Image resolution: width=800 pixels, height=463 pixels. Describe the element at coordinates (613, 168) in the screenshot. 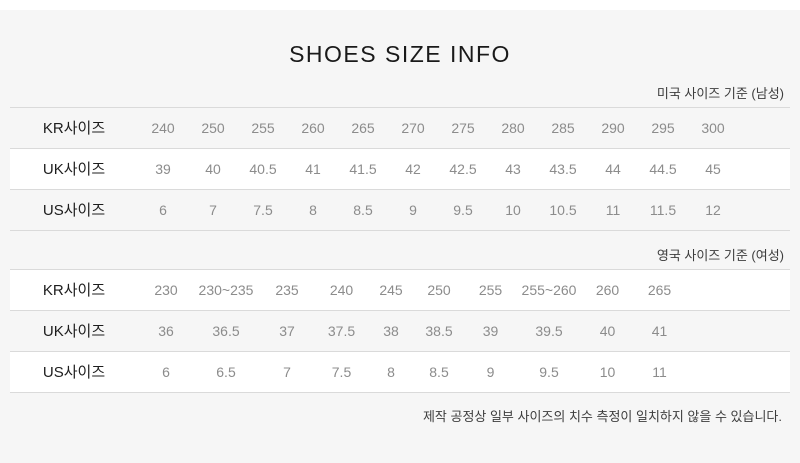

I see `size-value-cell: 44` at that location.